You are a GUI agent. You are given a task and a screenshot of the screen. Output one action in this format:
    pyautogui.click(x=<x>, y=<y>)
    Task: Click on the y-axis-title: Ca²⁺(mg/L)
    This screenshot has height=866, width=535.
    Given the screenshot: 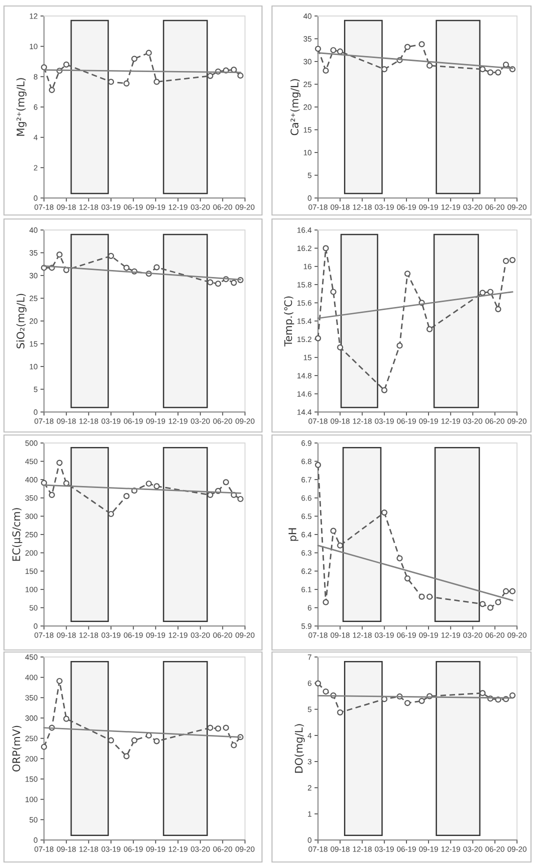 What is the action you would take?
    pyautogui.click(x=295, y=107)
    